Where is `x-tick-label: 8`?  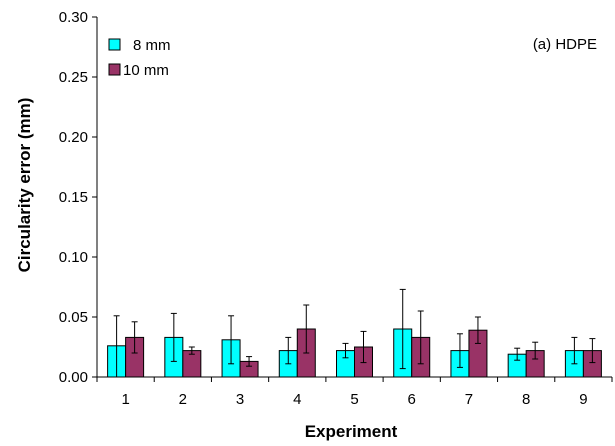 x-tick-label: 8 is located at coordinates (526, 399).